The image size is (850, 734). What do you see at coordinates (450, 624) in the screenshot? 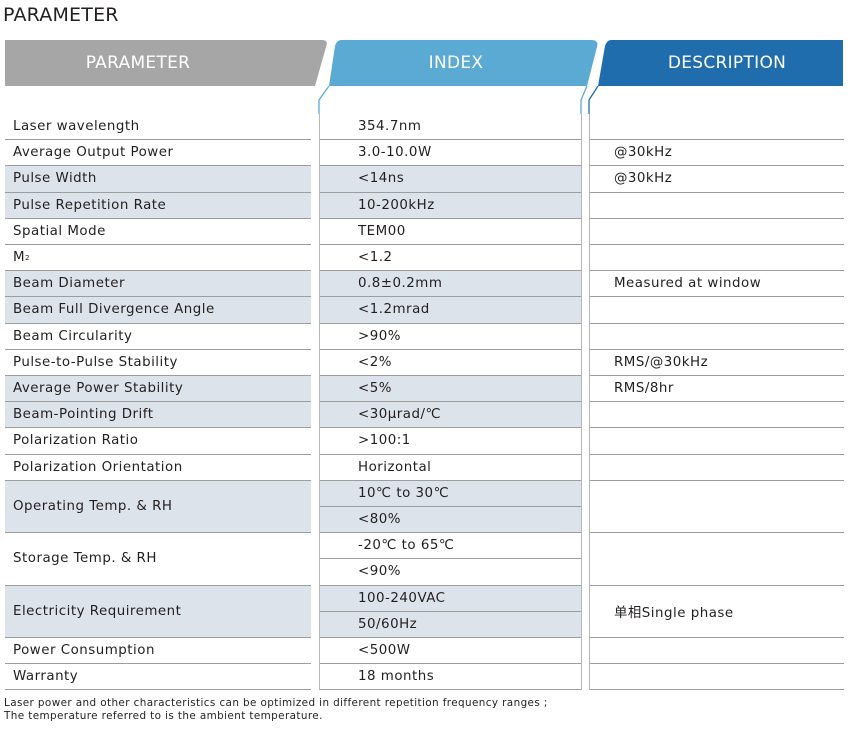
I see `row-index: 50/60Hz` at bounding box center [450, 624].